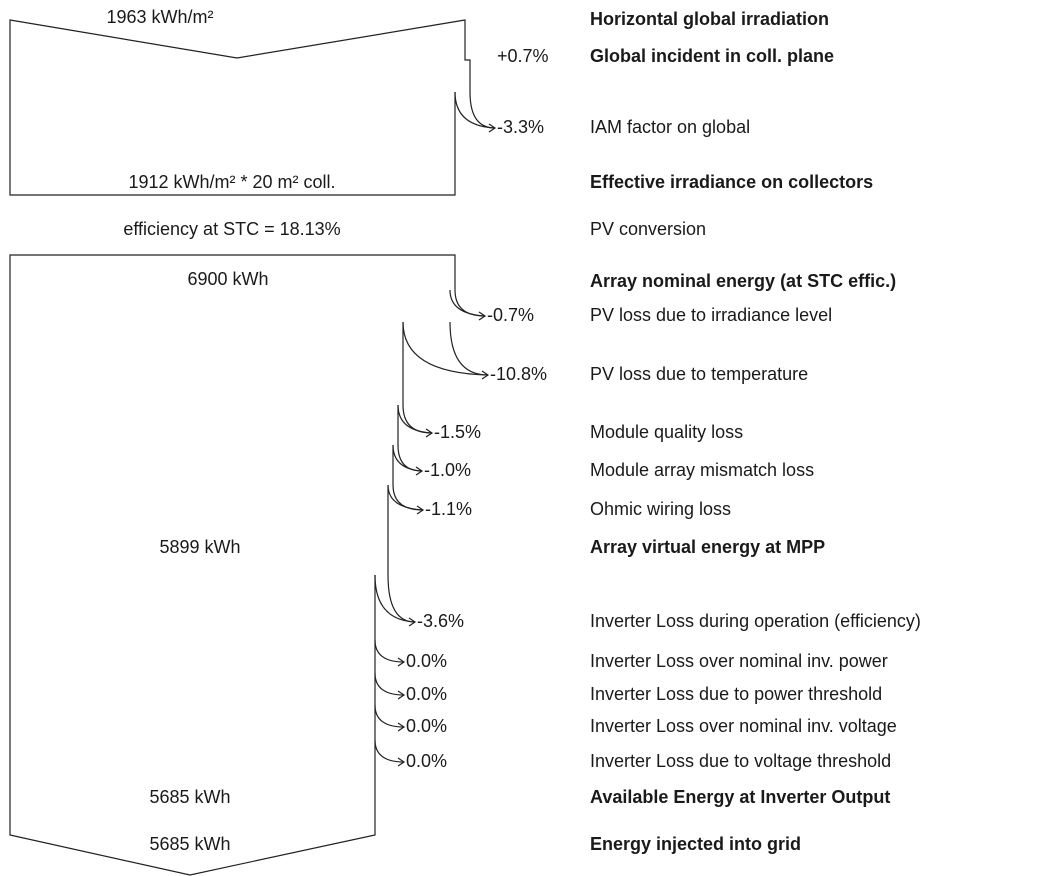 The width and height of the screenshot is (1038, 876). Describe the element at coordinates (670, 127) in the screenshot. I see `step-label: IAM factor on global` at that location.